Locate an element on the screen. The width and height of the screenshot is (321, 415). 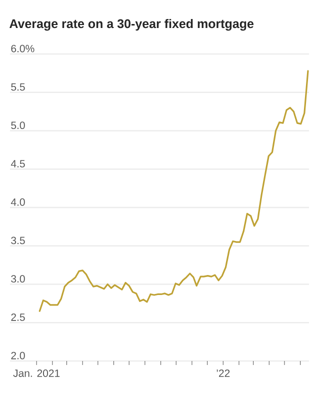
y-tick-label: 6.0% is located at coordinates (22, 48).